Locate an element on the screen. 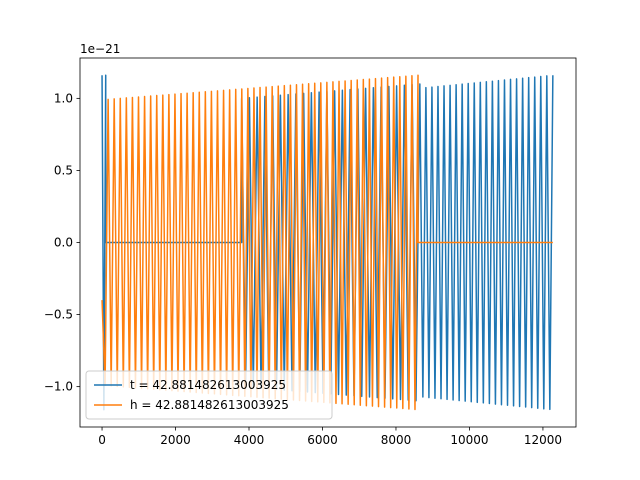 This screenshot has height=480, width=640. x-tick-label: 10000 is located at coordinates (469, 440).